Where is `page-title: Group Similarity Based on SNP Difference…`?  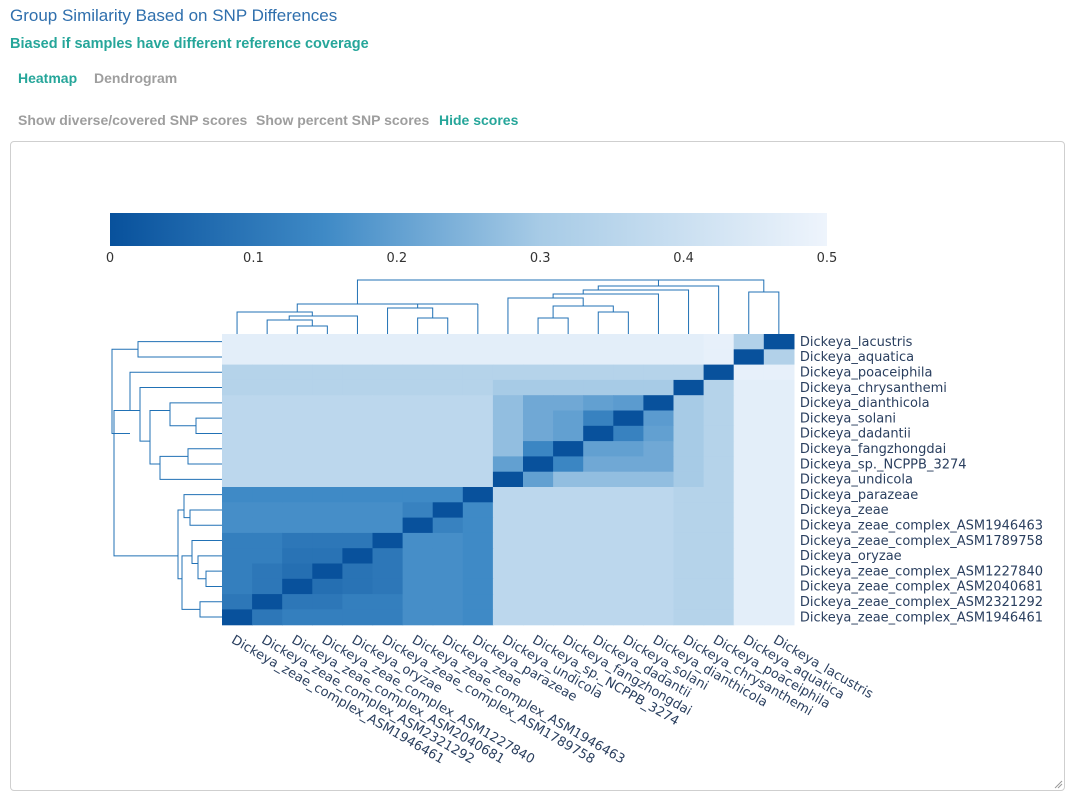
page-title: Group Similarity Based on SNP Difference… is located at coordinates (174, 15).